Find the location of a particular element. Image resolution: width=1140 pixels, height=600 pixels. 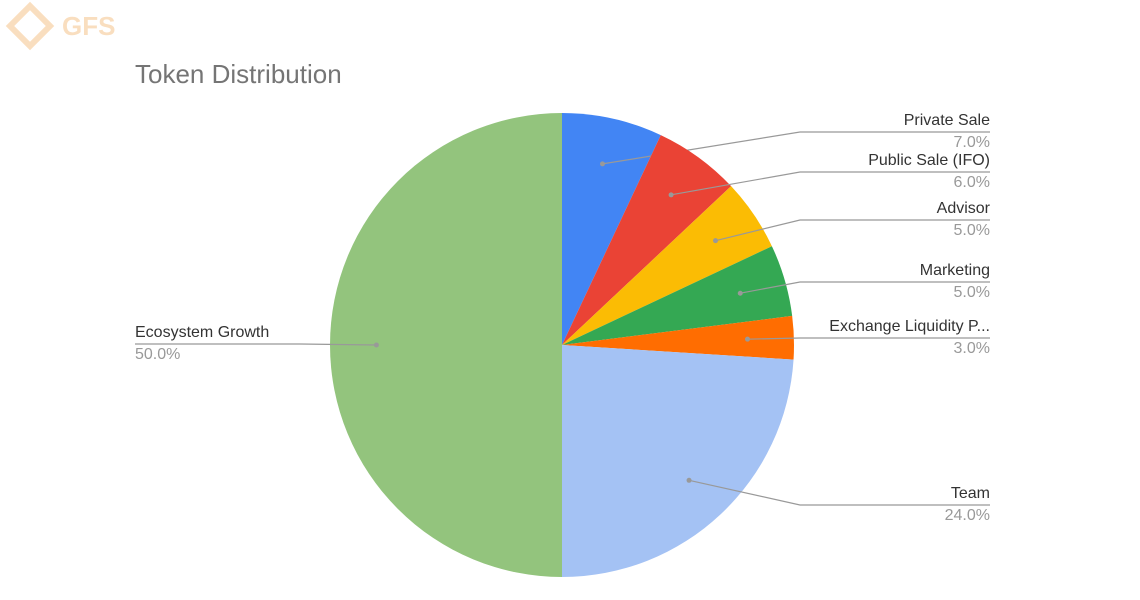

slice-value-label: 3.0% is located at coordinates (972, 348).